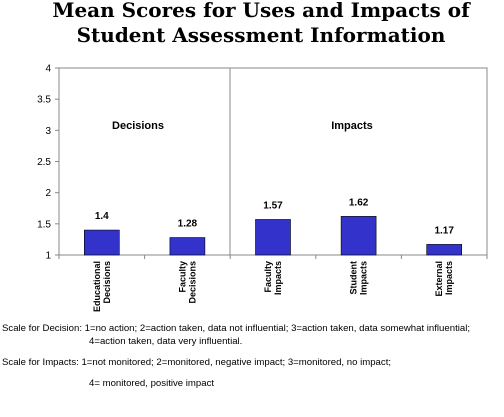 This screenshot has width=504, height=417. I want to click on y-tick-label: 3, so click(48, 131).